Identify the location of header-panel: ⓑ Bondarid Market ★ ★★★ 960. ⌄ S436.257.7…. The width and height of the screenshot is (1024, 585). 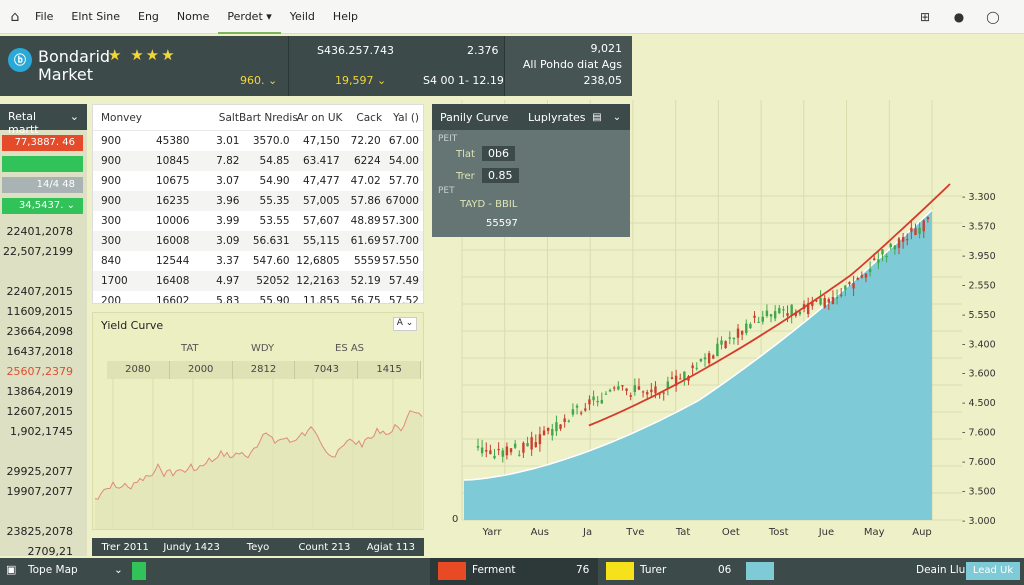
(316, 66).